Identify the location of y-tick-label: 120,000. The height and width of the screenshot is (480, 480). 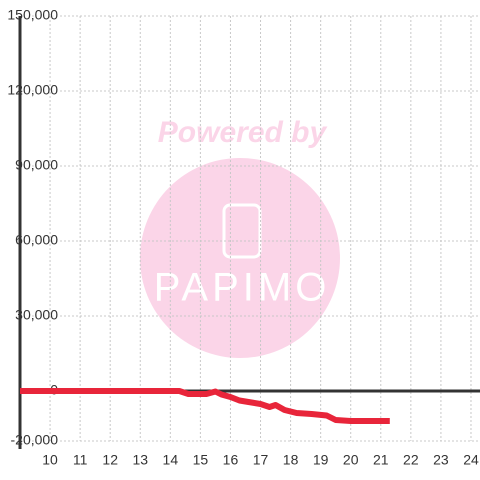
(32, 90).